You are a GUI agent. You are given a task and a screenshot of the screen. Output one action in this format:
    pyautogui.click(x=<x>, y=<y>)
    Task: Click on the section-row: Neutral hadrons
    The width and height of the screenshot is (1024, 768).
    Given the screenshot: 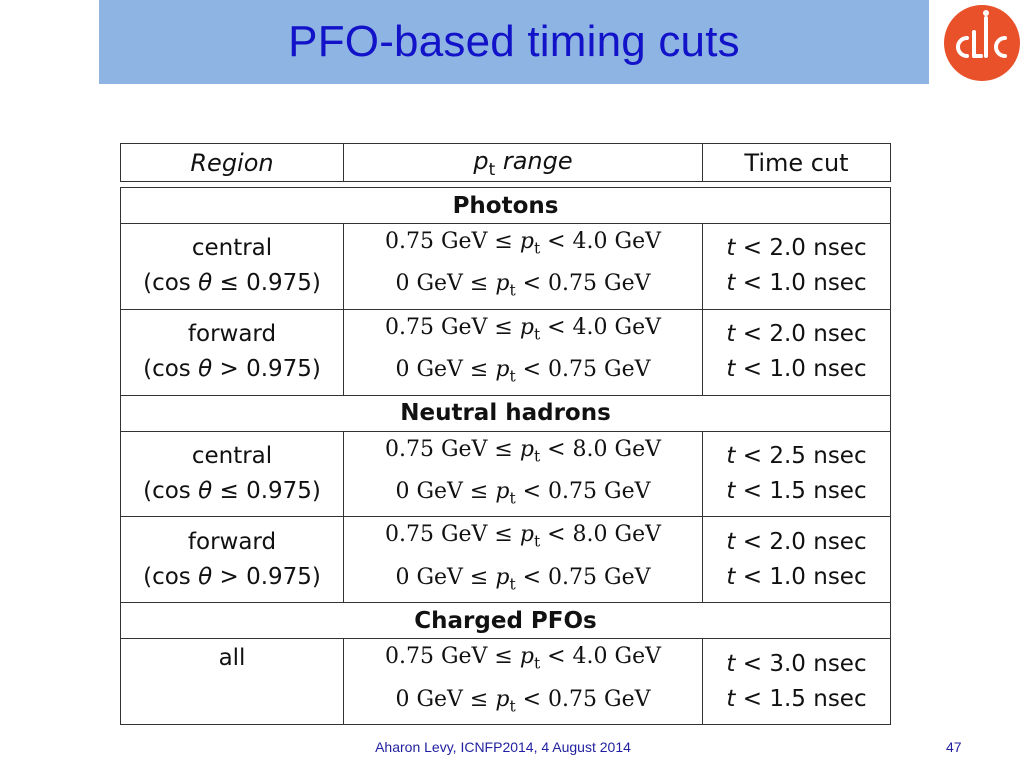 What is the action you would take?
    pyautogui.click(x=505, y=413)
    